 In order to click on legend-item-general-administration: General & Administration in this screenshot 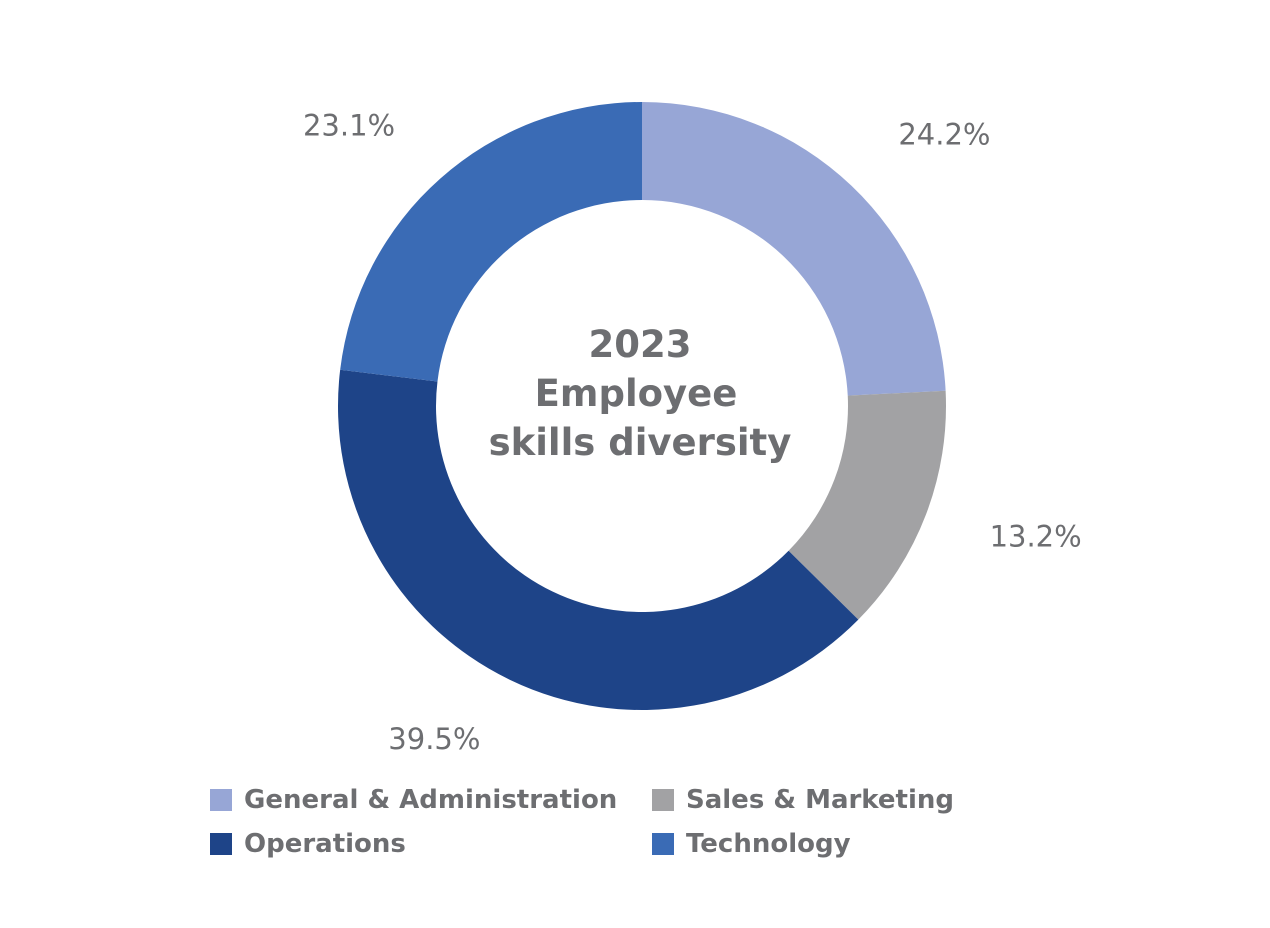, I will do `click(431, 799)`.